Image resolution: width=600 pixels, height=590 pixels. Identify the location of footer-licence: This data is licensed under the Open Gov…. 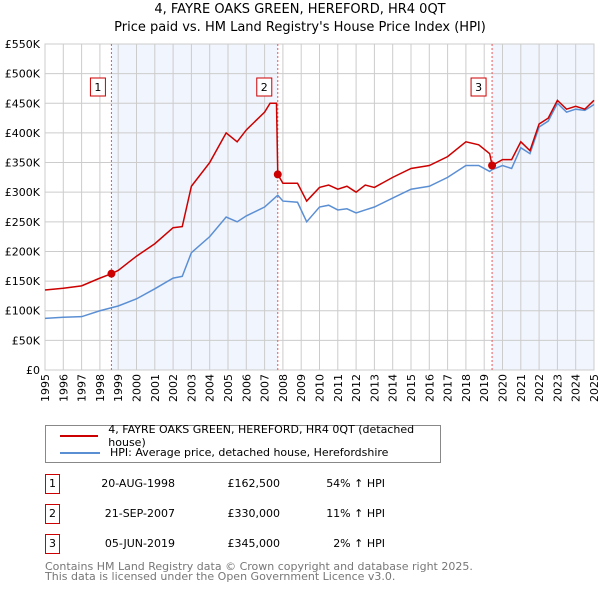
(220, 576).